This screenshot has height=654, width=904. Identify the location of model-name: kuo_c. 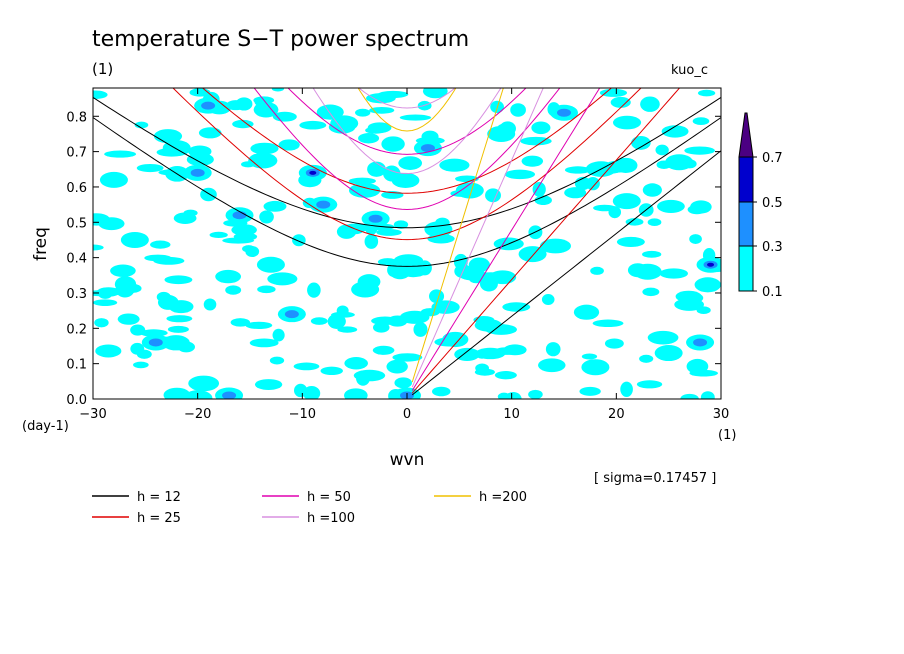
(689, 70).